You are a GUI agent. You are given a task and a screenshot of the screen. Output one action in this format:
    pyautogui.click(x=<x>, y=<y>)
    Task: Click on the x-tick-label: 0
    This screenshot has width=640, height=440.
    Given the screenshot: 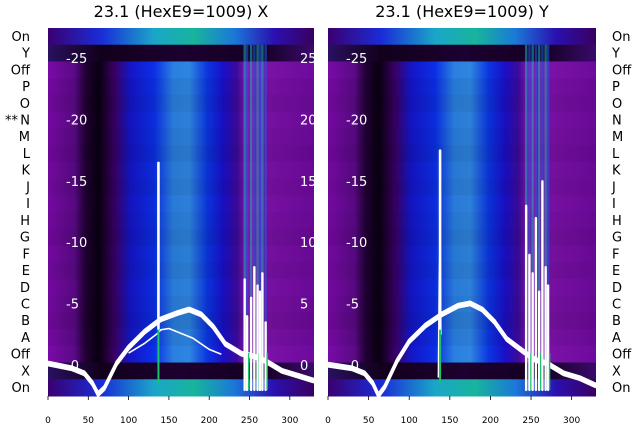 What is the action you would take?
    pyautogui.click(x=48, y=421)
    